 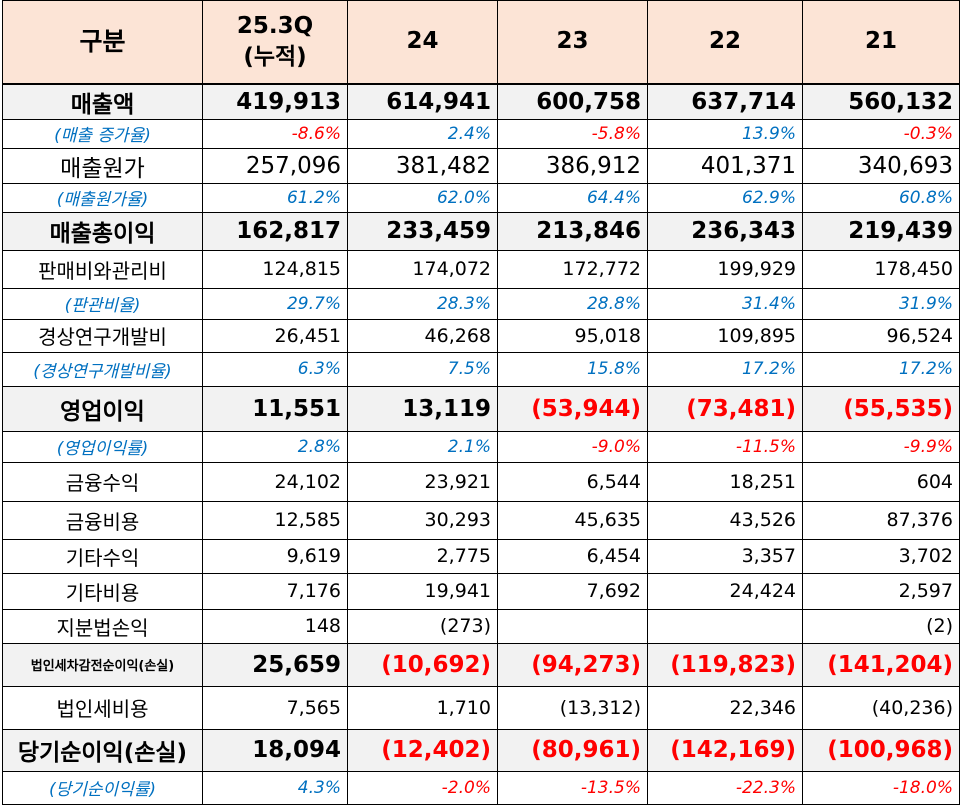 What do you see at coordinates (881, 556) in the screenshot?
I see `value-cell: 3,702` at bounding box center [881, 556].